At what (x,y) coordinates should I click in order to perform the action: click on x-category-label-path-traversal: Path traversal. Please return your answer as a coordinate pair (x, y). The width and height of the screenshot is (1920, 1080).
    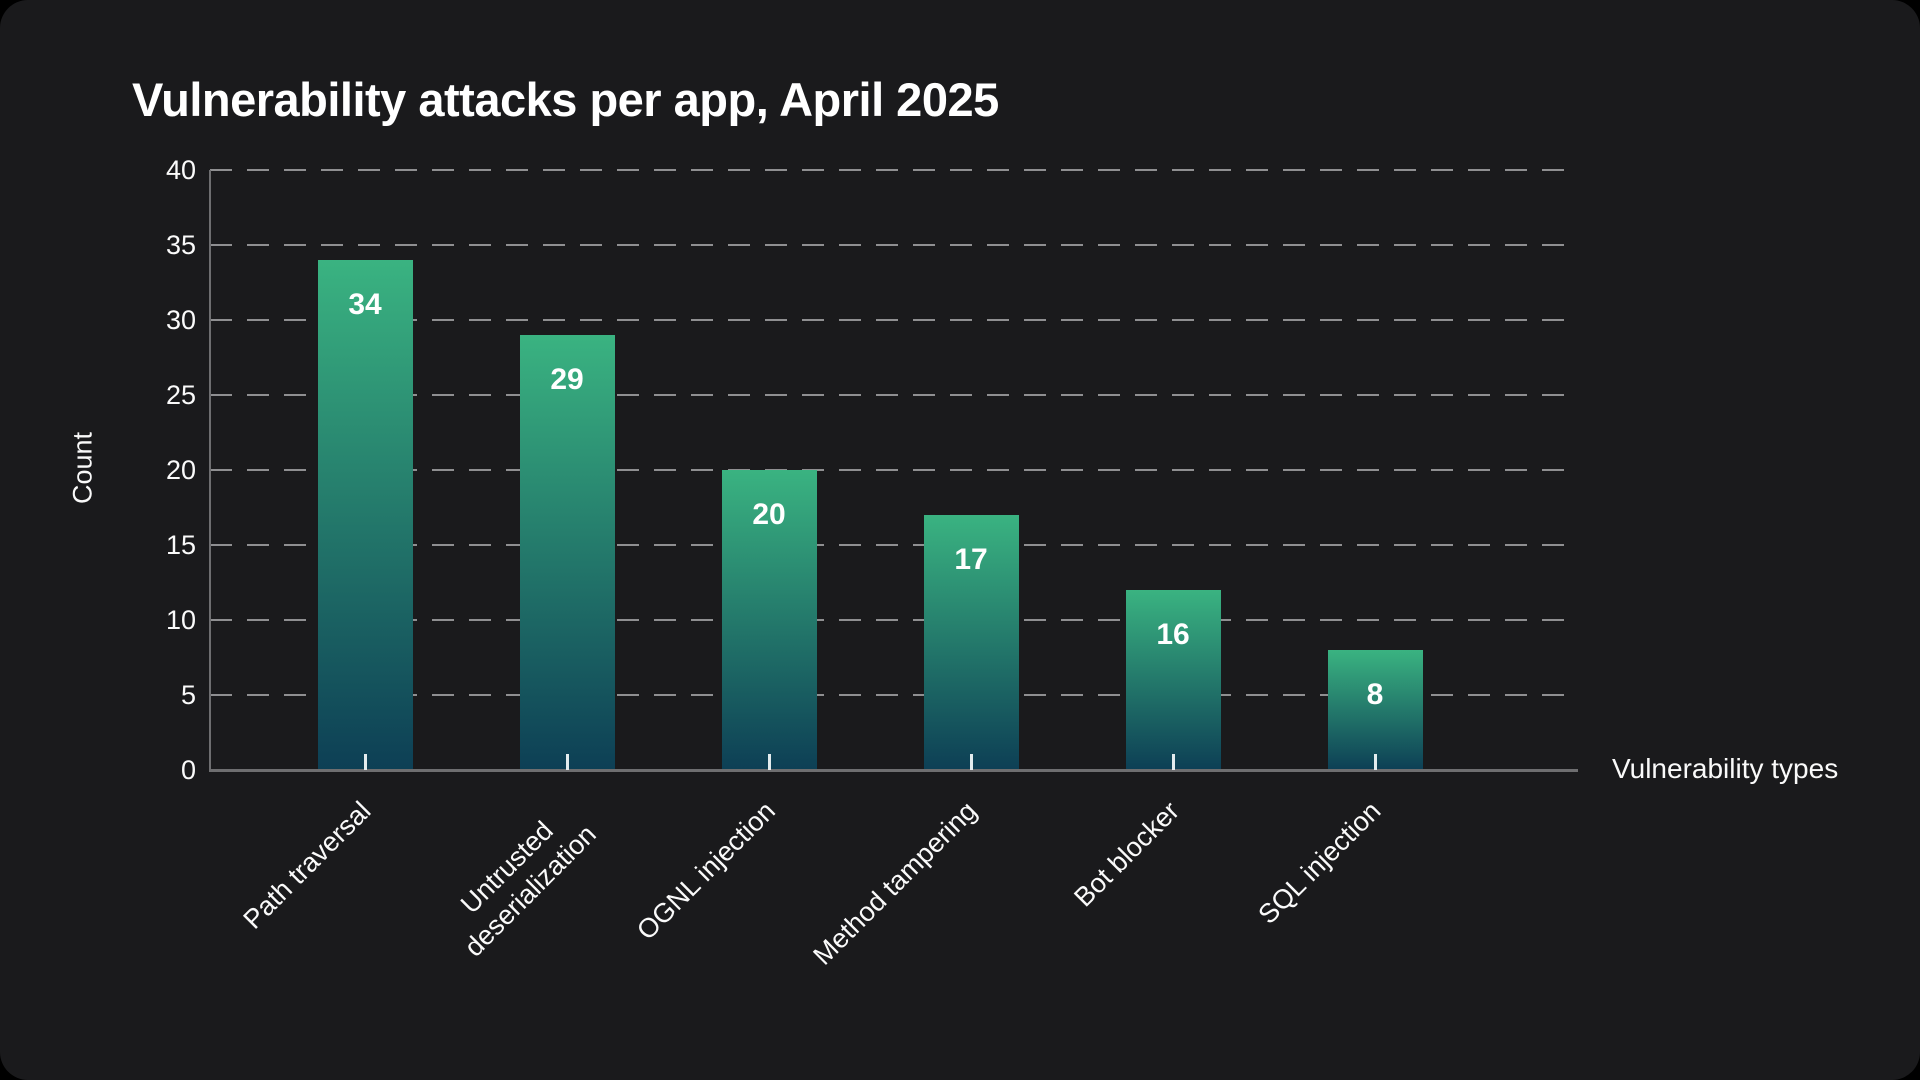
    Looking at the image, I should click on (307, 865).